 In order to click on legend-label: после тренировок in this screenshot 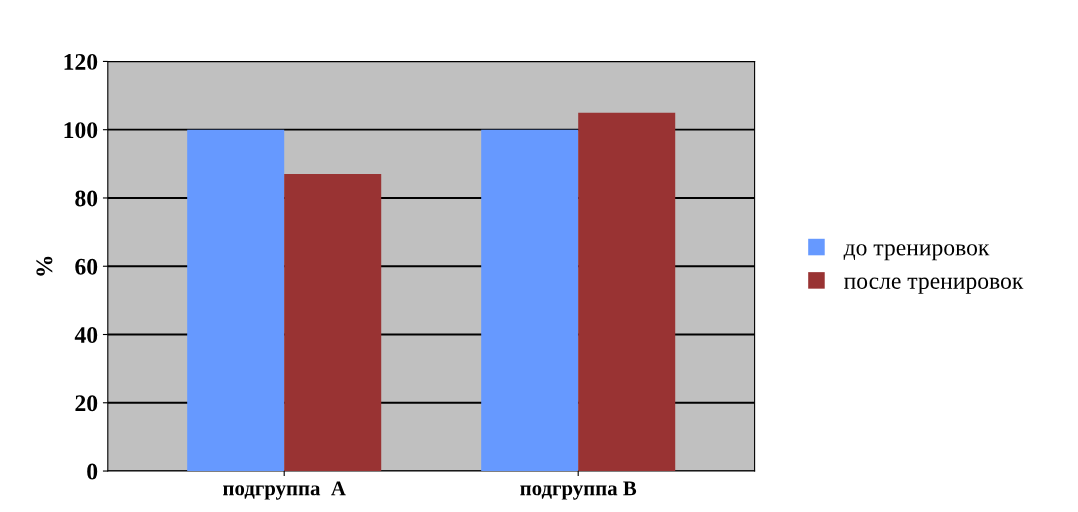, I will do `click(934, 285)`.